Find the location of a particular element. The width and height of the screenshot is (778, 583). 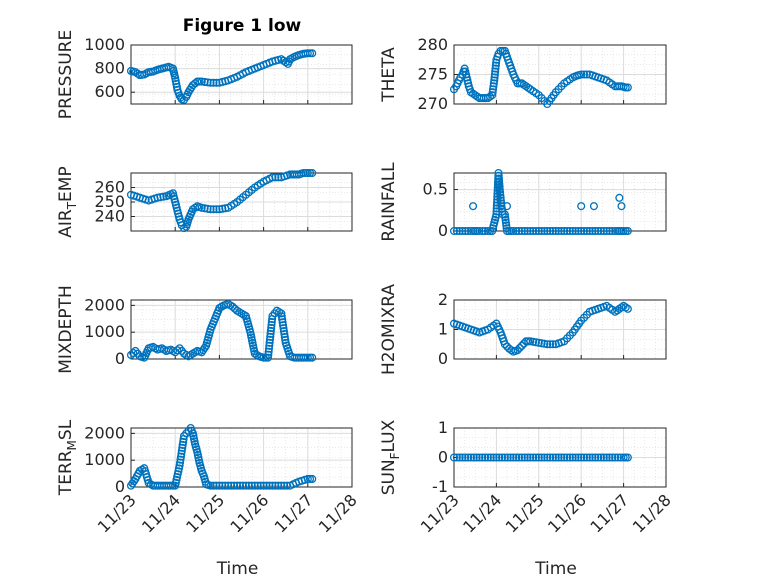

y-tick-label: 2000 is located at coordinates (104, 304).